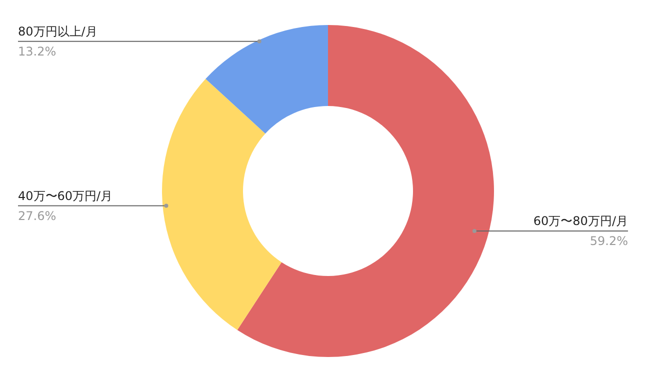  I want to click on slice-label: 60万〜80万円/月, so click(580, 221).